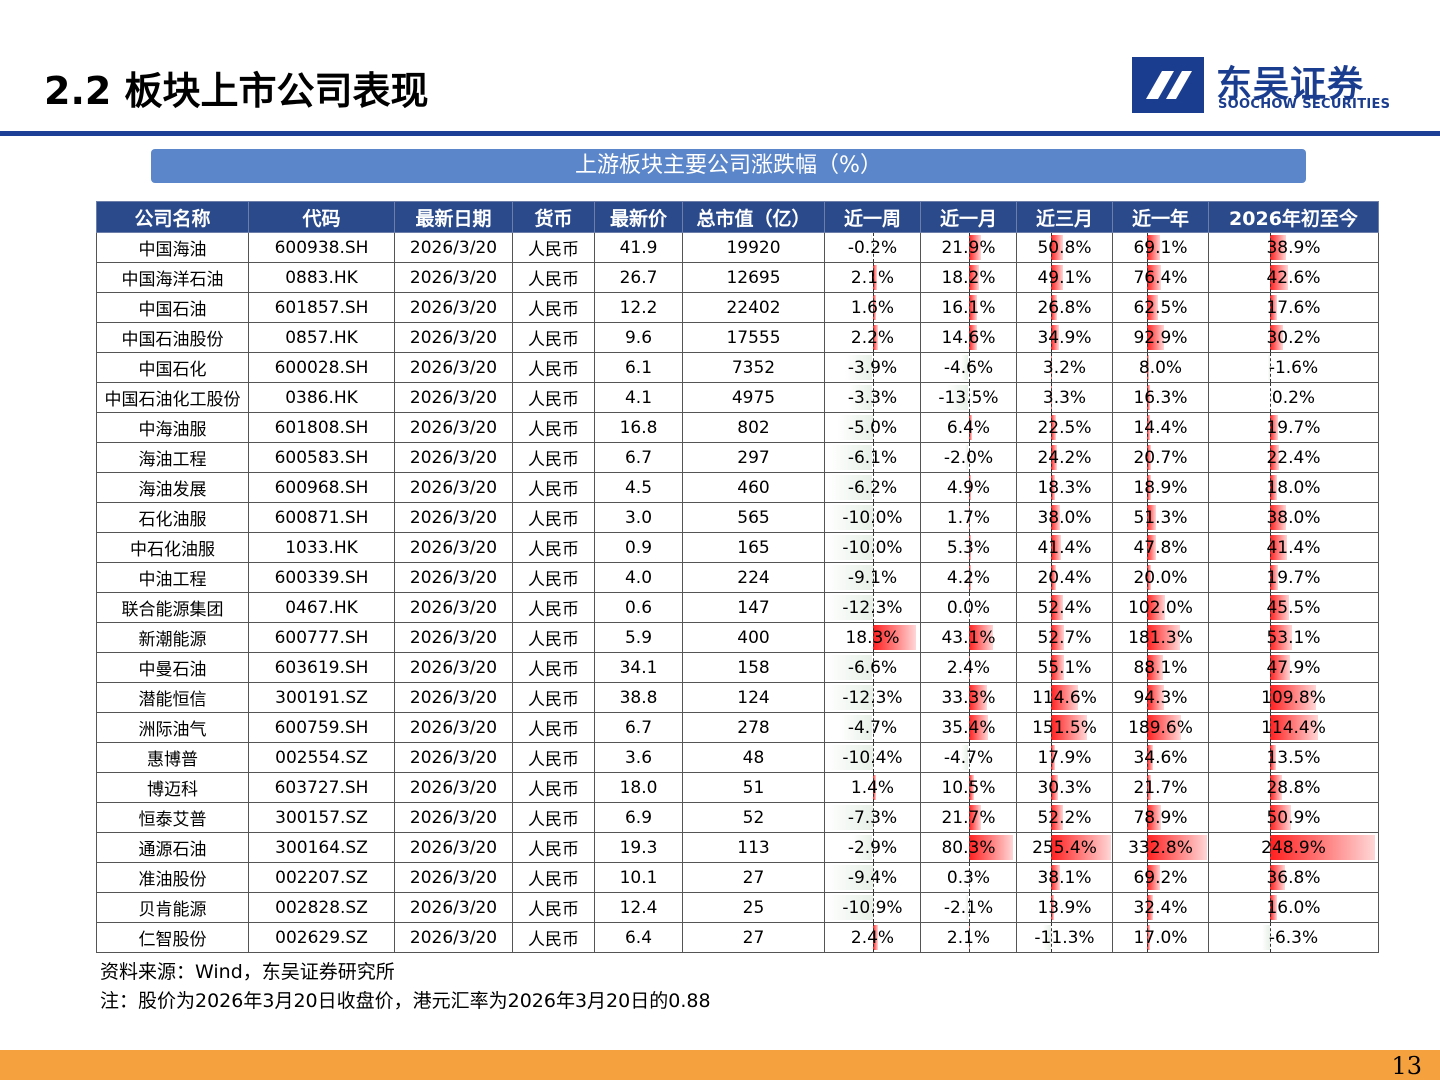 The image size is (1440, 1080). I want to click on pct-cell: -4.6%, so click(968, 367).